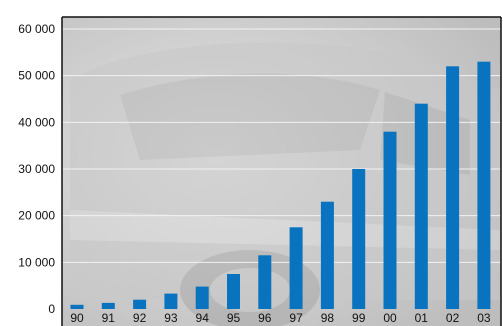 This screenshot has height=326, width=503. What do you see at coordinates (203, 318) in the screenshot?
I see `x-tick-label: 94` at bounding box center [203, 318].